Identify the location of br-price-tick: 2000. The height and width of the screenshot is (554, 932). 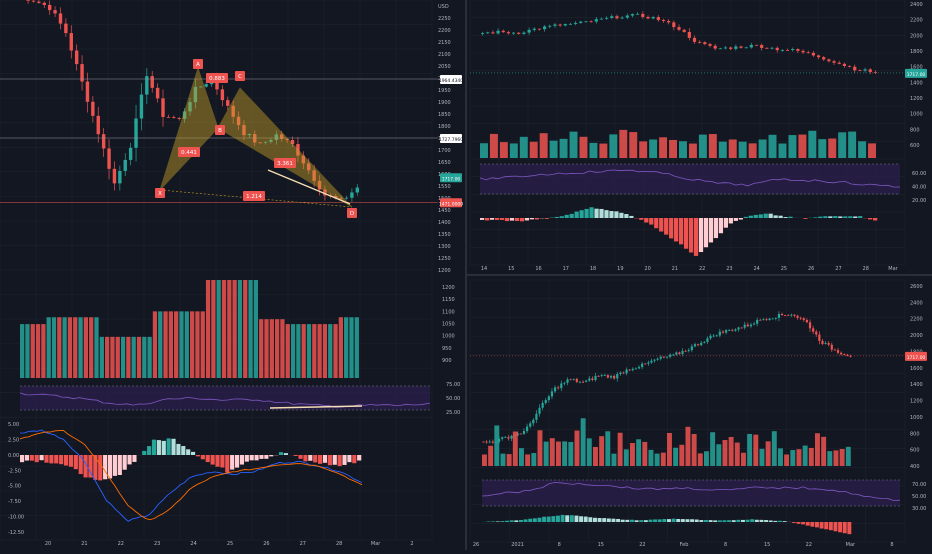
(916, 336).